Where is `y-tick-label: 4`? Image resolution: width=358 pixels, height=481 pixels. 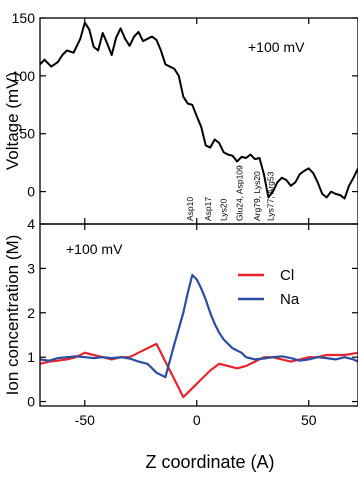 y-tick-label: 4 is located at coordinates (31, 224).